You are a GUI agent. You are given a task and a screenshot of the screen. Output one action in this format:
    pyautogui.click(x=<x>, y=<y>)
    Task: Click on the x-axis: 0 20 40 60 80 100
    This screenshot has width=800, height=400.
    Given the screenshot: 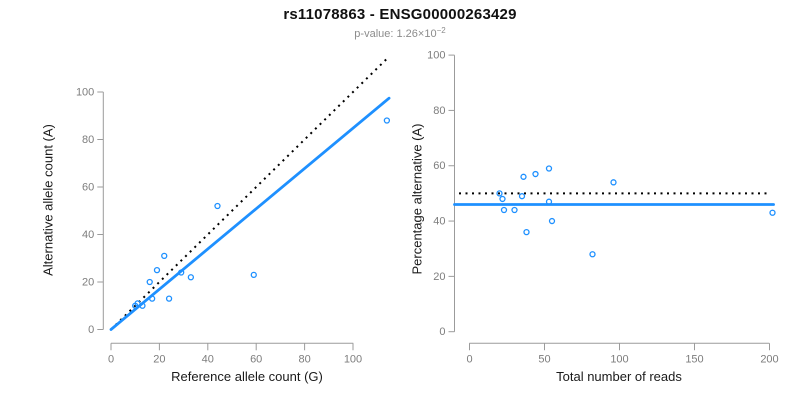 What is the action you would take?
    pyautogui.click(x=235, y=353)
    